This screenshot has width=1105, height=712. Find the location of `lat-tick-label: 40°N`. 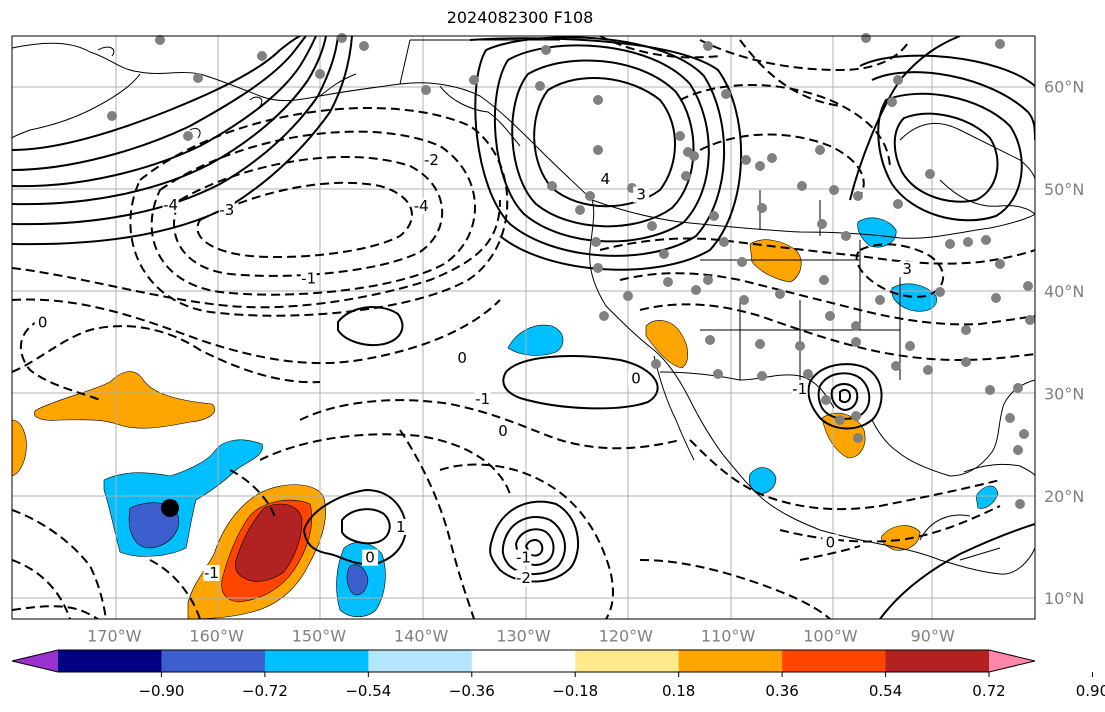

lat-tick-label: 40°N is located at coordinates (1064, 291).